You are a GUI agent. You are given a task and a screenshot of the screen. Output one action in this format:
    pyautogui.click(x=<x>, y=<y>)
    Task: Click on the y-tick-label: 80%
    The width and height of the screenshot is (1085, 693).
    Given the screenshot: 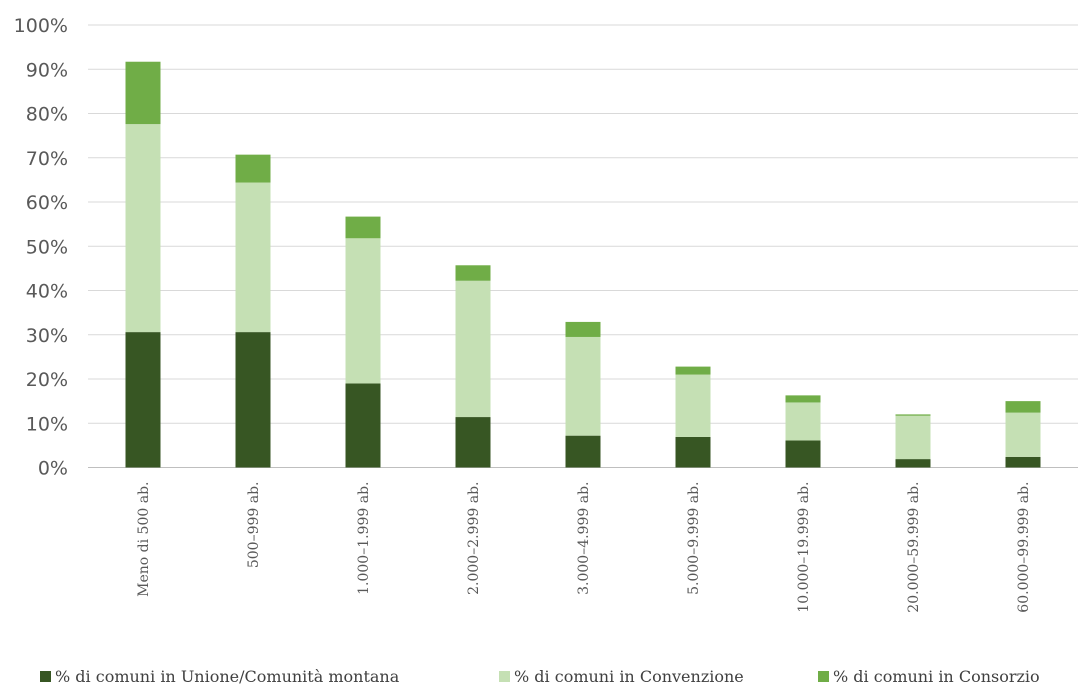 What is the action you would take?
    pyautogui.click(x=47, y=115)
    